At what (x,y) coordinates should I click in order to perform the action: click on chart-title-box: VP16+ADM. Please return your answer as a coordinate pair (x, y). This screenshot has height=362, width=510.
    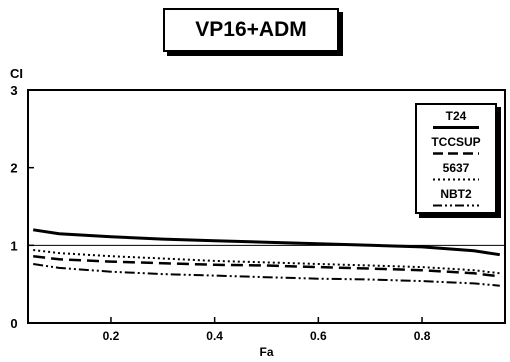
    Looking at the image, I should click on (251, 30).